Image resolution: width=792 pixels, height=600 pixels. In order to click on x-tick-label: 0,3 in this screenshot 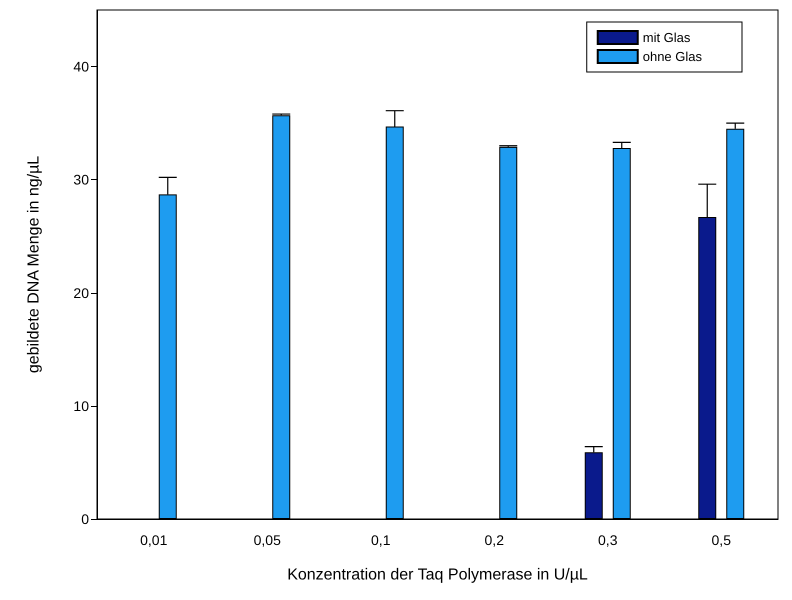, I will do `click(608, 540)`.